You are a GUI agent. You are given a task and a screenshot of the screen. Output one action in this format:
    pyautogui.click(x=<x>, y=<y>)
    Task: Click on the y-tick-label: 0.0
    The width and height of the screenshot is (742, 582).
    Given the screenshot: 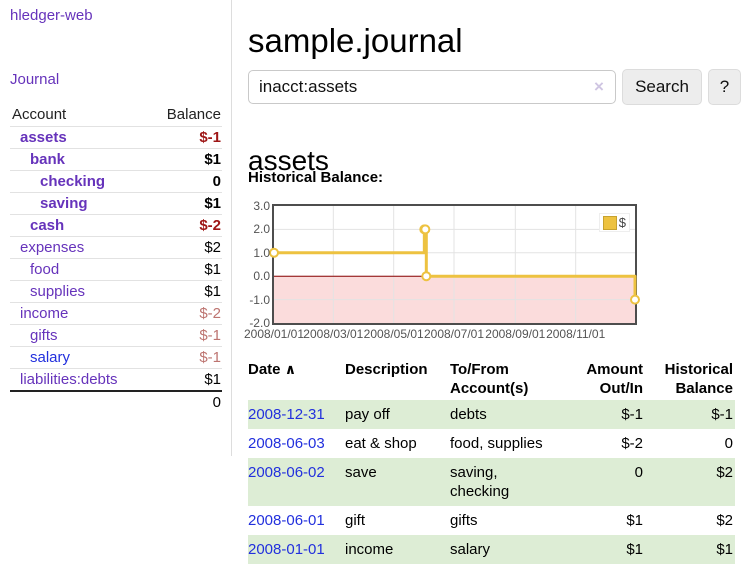 What is the action you would take?
    pyautogui.click(x=261, y=276)
    